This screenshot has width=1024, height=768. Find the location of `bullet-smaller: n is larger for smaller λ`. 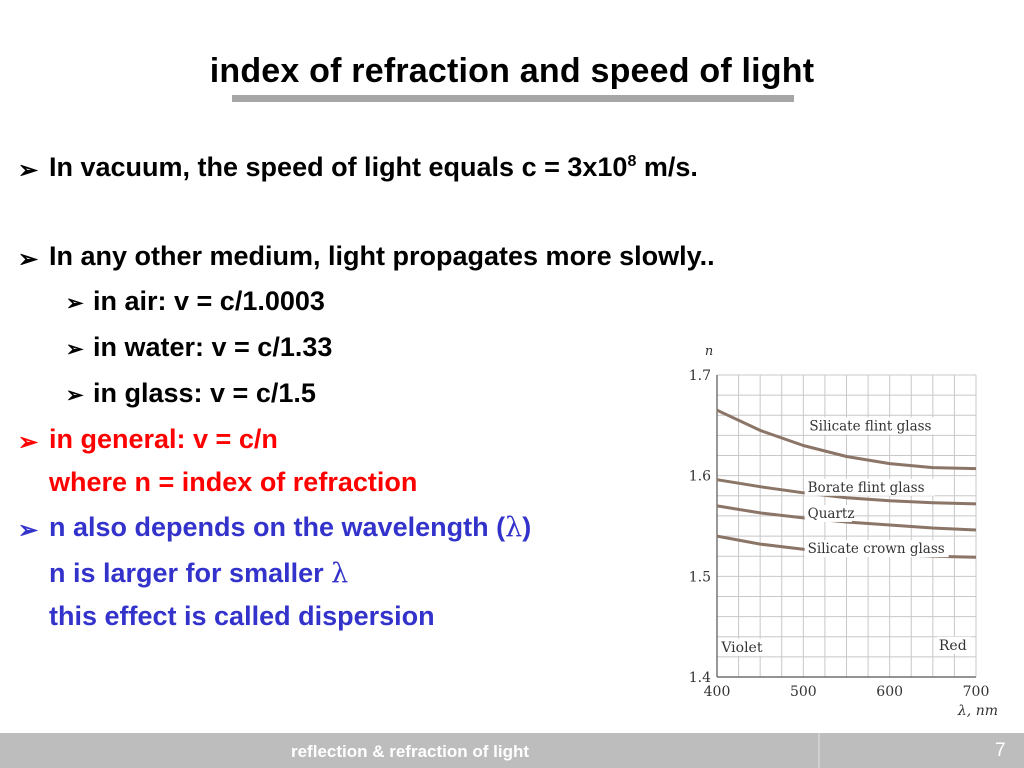

bullet-smaller: n is larger for smaller λ is located at coordinates (198, 573).